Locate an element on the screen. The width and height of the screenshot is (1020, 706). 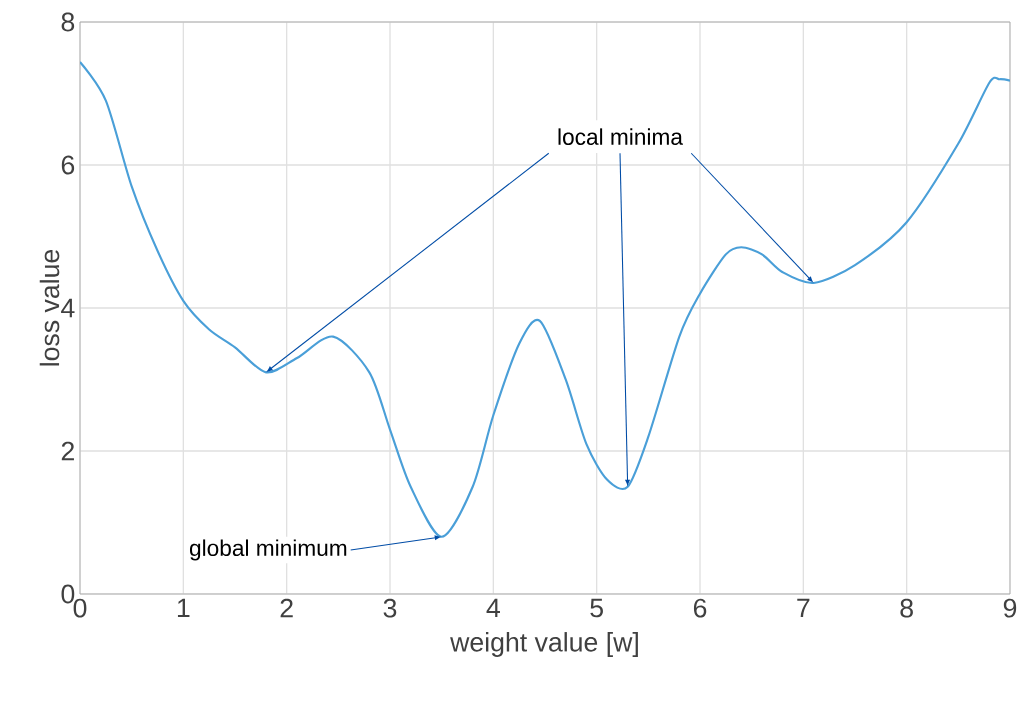
y-tick-label: 4 is located at coordinates (68, 308).